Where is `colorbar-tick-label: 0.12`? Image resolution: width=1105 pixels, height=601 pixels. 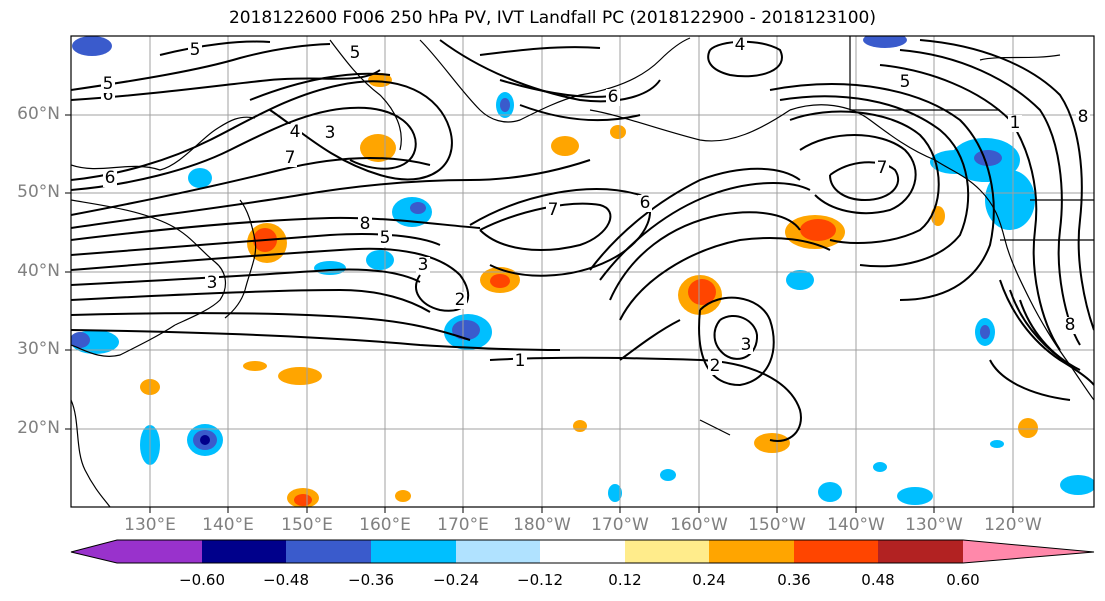 colorbar-tick-label: 0.12 is located at coordinates (625, 580).